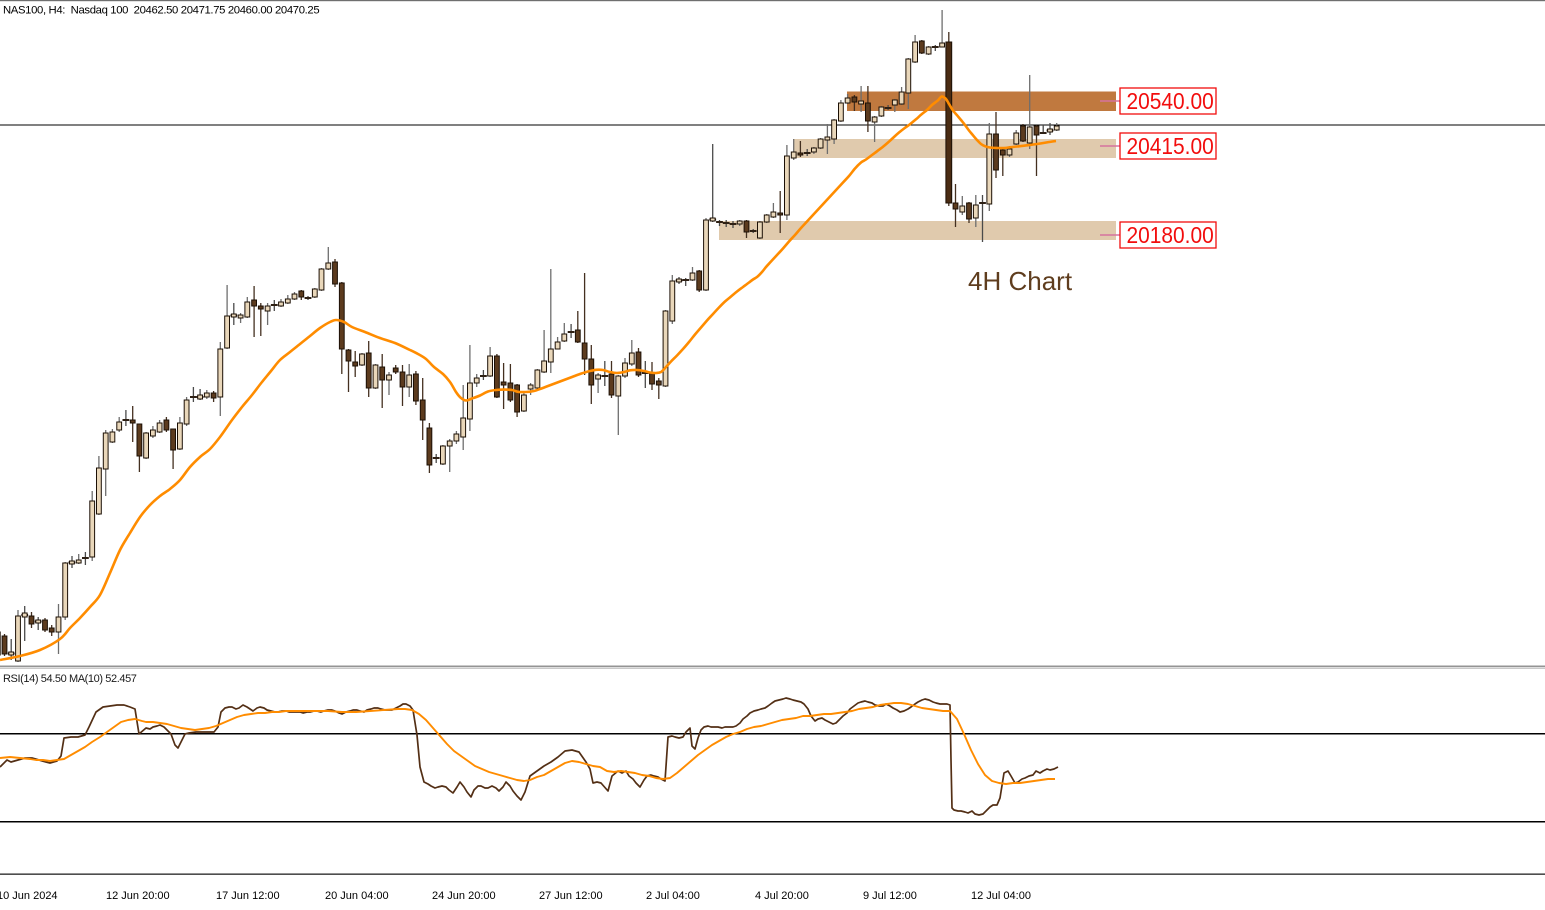 The image size is (1545, 910). What do you see at coordinates (1001, 896) in the screenshot?
I see `svg-text: 12 Jul 04:00` at bounding box center [1001, 896].